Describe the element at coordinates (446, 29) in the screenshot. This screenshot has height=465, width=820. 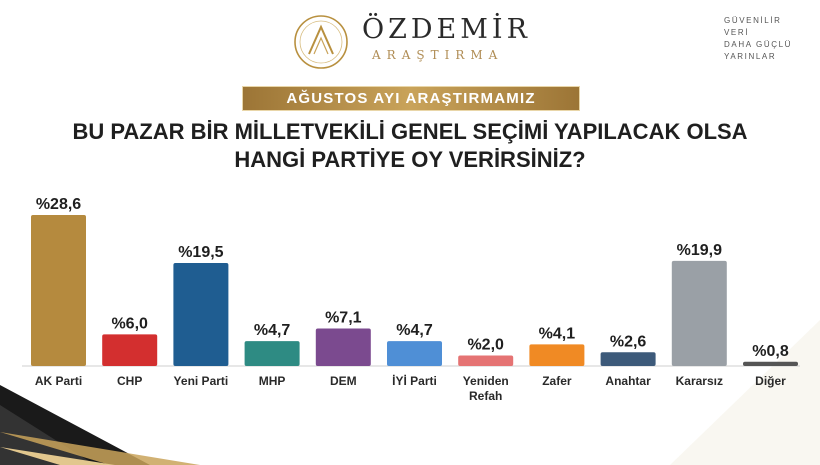
I see `brand-name: ÖZDEMİR` at that location.